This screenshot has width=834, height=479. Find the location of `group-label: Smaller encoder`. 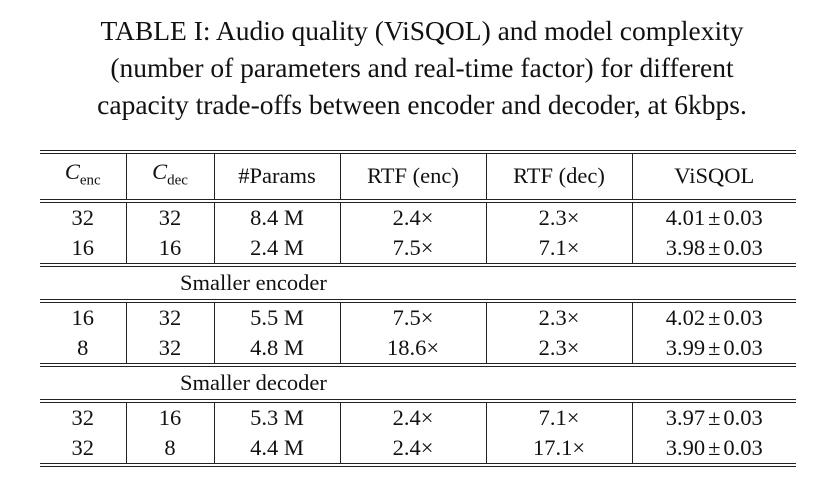

group-label: Smaller encoder is located at coordinates (253, 282).